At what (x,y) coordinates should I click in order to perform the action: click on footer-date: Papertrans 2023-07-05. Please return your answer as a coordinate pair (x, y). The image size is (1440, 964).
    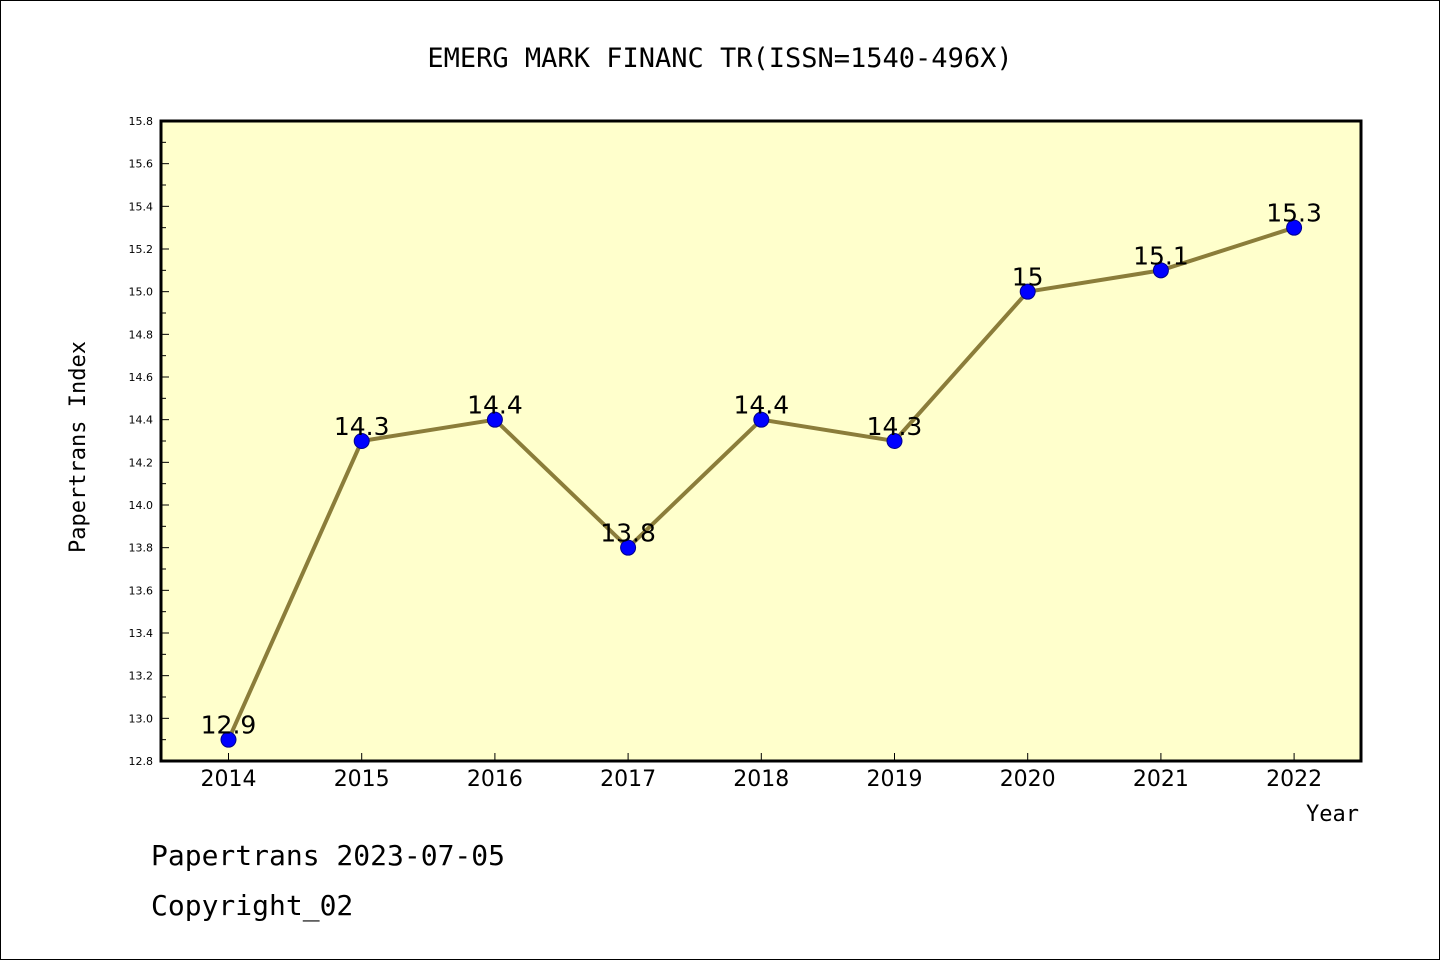
    Looking at the image, I should click on (328, 855).